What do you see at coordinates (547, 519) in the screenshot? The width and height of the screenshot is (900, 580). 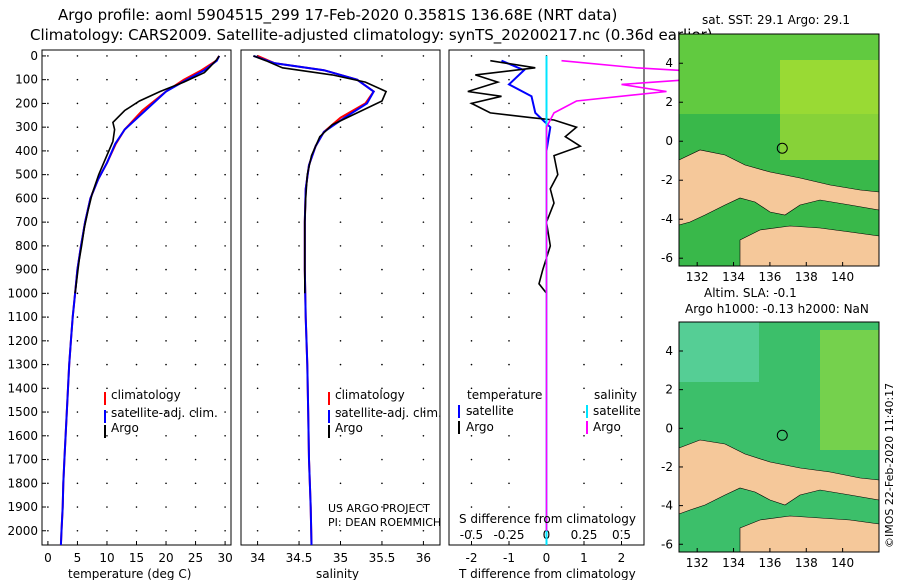 I see `difference-top-axis-label: S difference from climatology` at bounding box center [547, 519].